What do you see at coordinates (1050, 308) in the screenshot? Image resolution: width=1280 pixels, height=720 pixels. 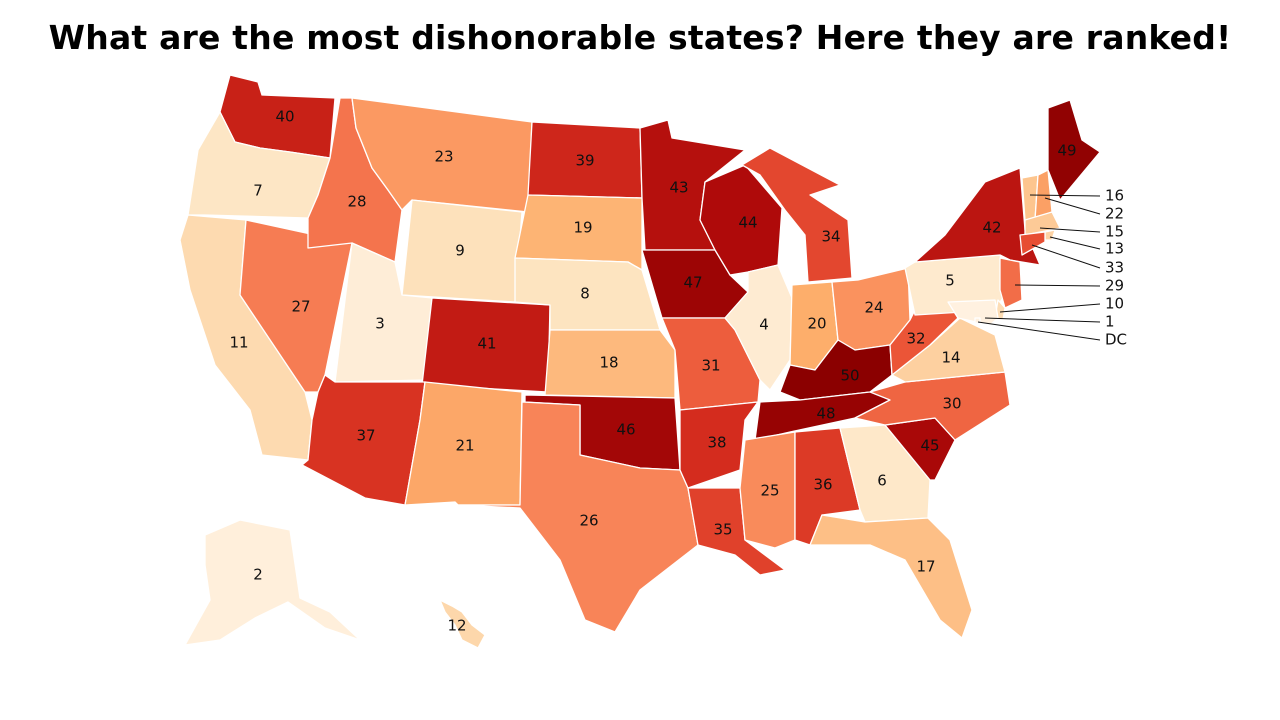 I see `callout-line-de` at bounding box center [1050, 308].